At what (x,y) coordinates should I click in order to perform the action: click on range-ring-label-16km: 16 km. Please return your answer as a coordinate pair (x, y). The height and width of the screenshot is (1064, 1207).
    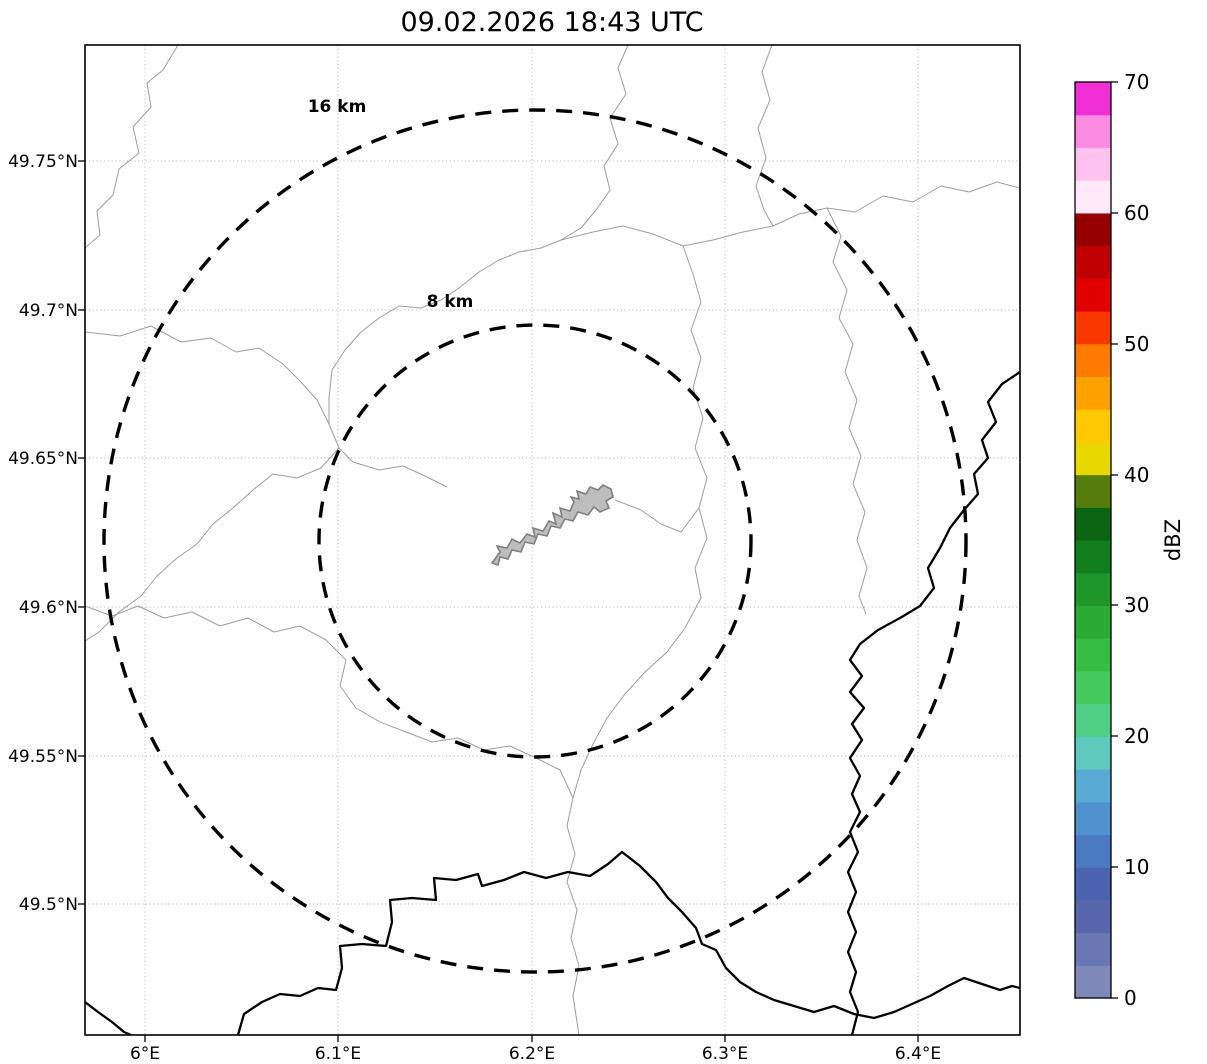
    Looking at the image, I should click on (337, 107).